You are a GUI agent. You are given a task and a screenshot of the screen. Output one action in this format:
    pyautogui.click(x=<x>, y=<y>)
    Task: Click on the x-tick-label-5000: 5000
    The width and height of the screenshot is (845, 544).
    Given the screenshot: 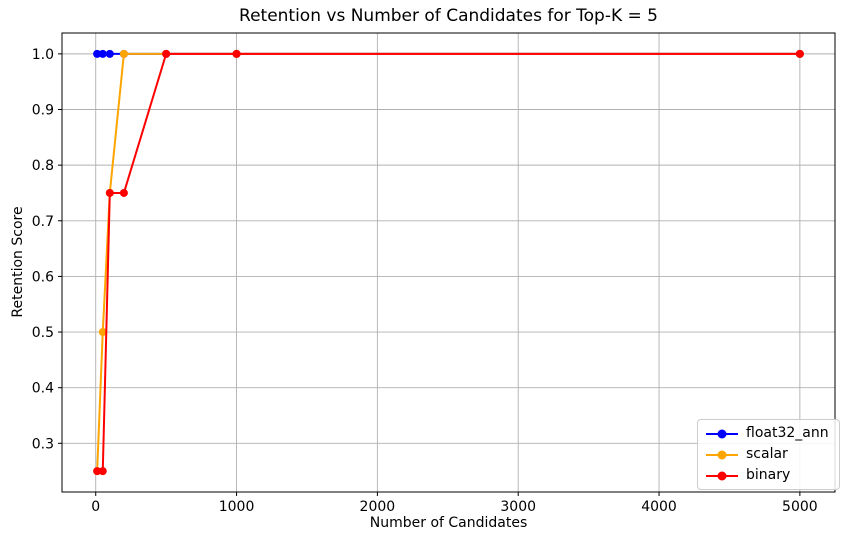 What is the action you would take?
    pyautogui.click(x=800, y=507)
    